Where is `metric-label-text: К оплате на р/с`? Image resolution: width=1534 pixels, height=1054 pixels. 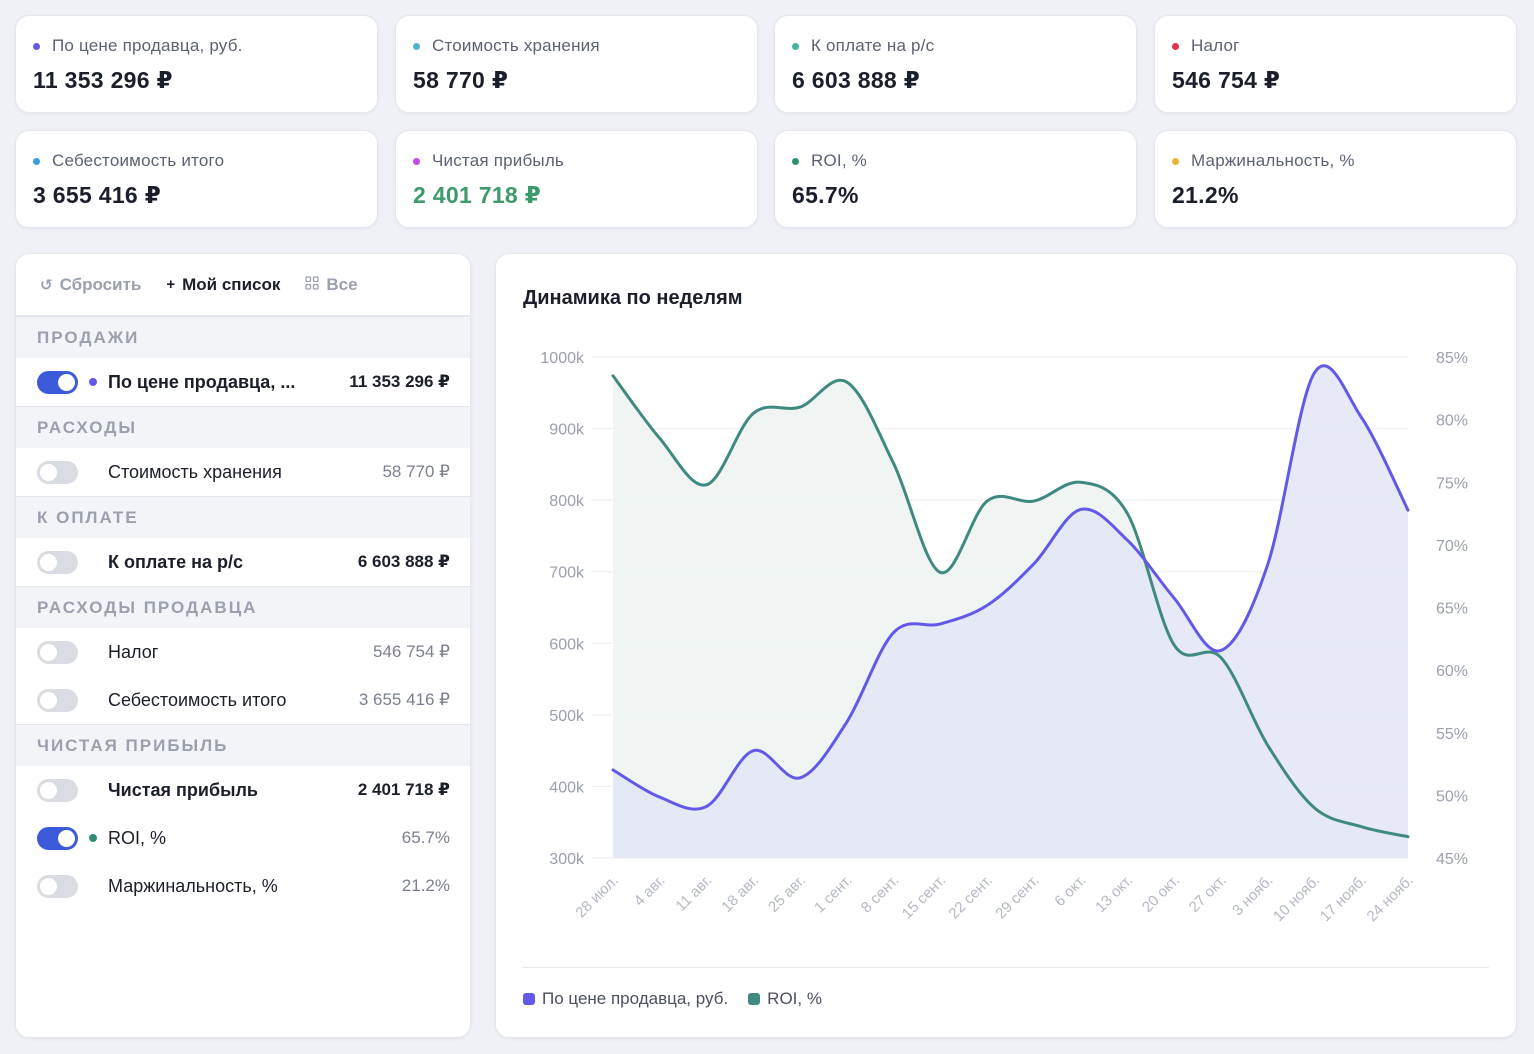
metric-label-text: К оплате на р/с is located at coordinates (873, 45).